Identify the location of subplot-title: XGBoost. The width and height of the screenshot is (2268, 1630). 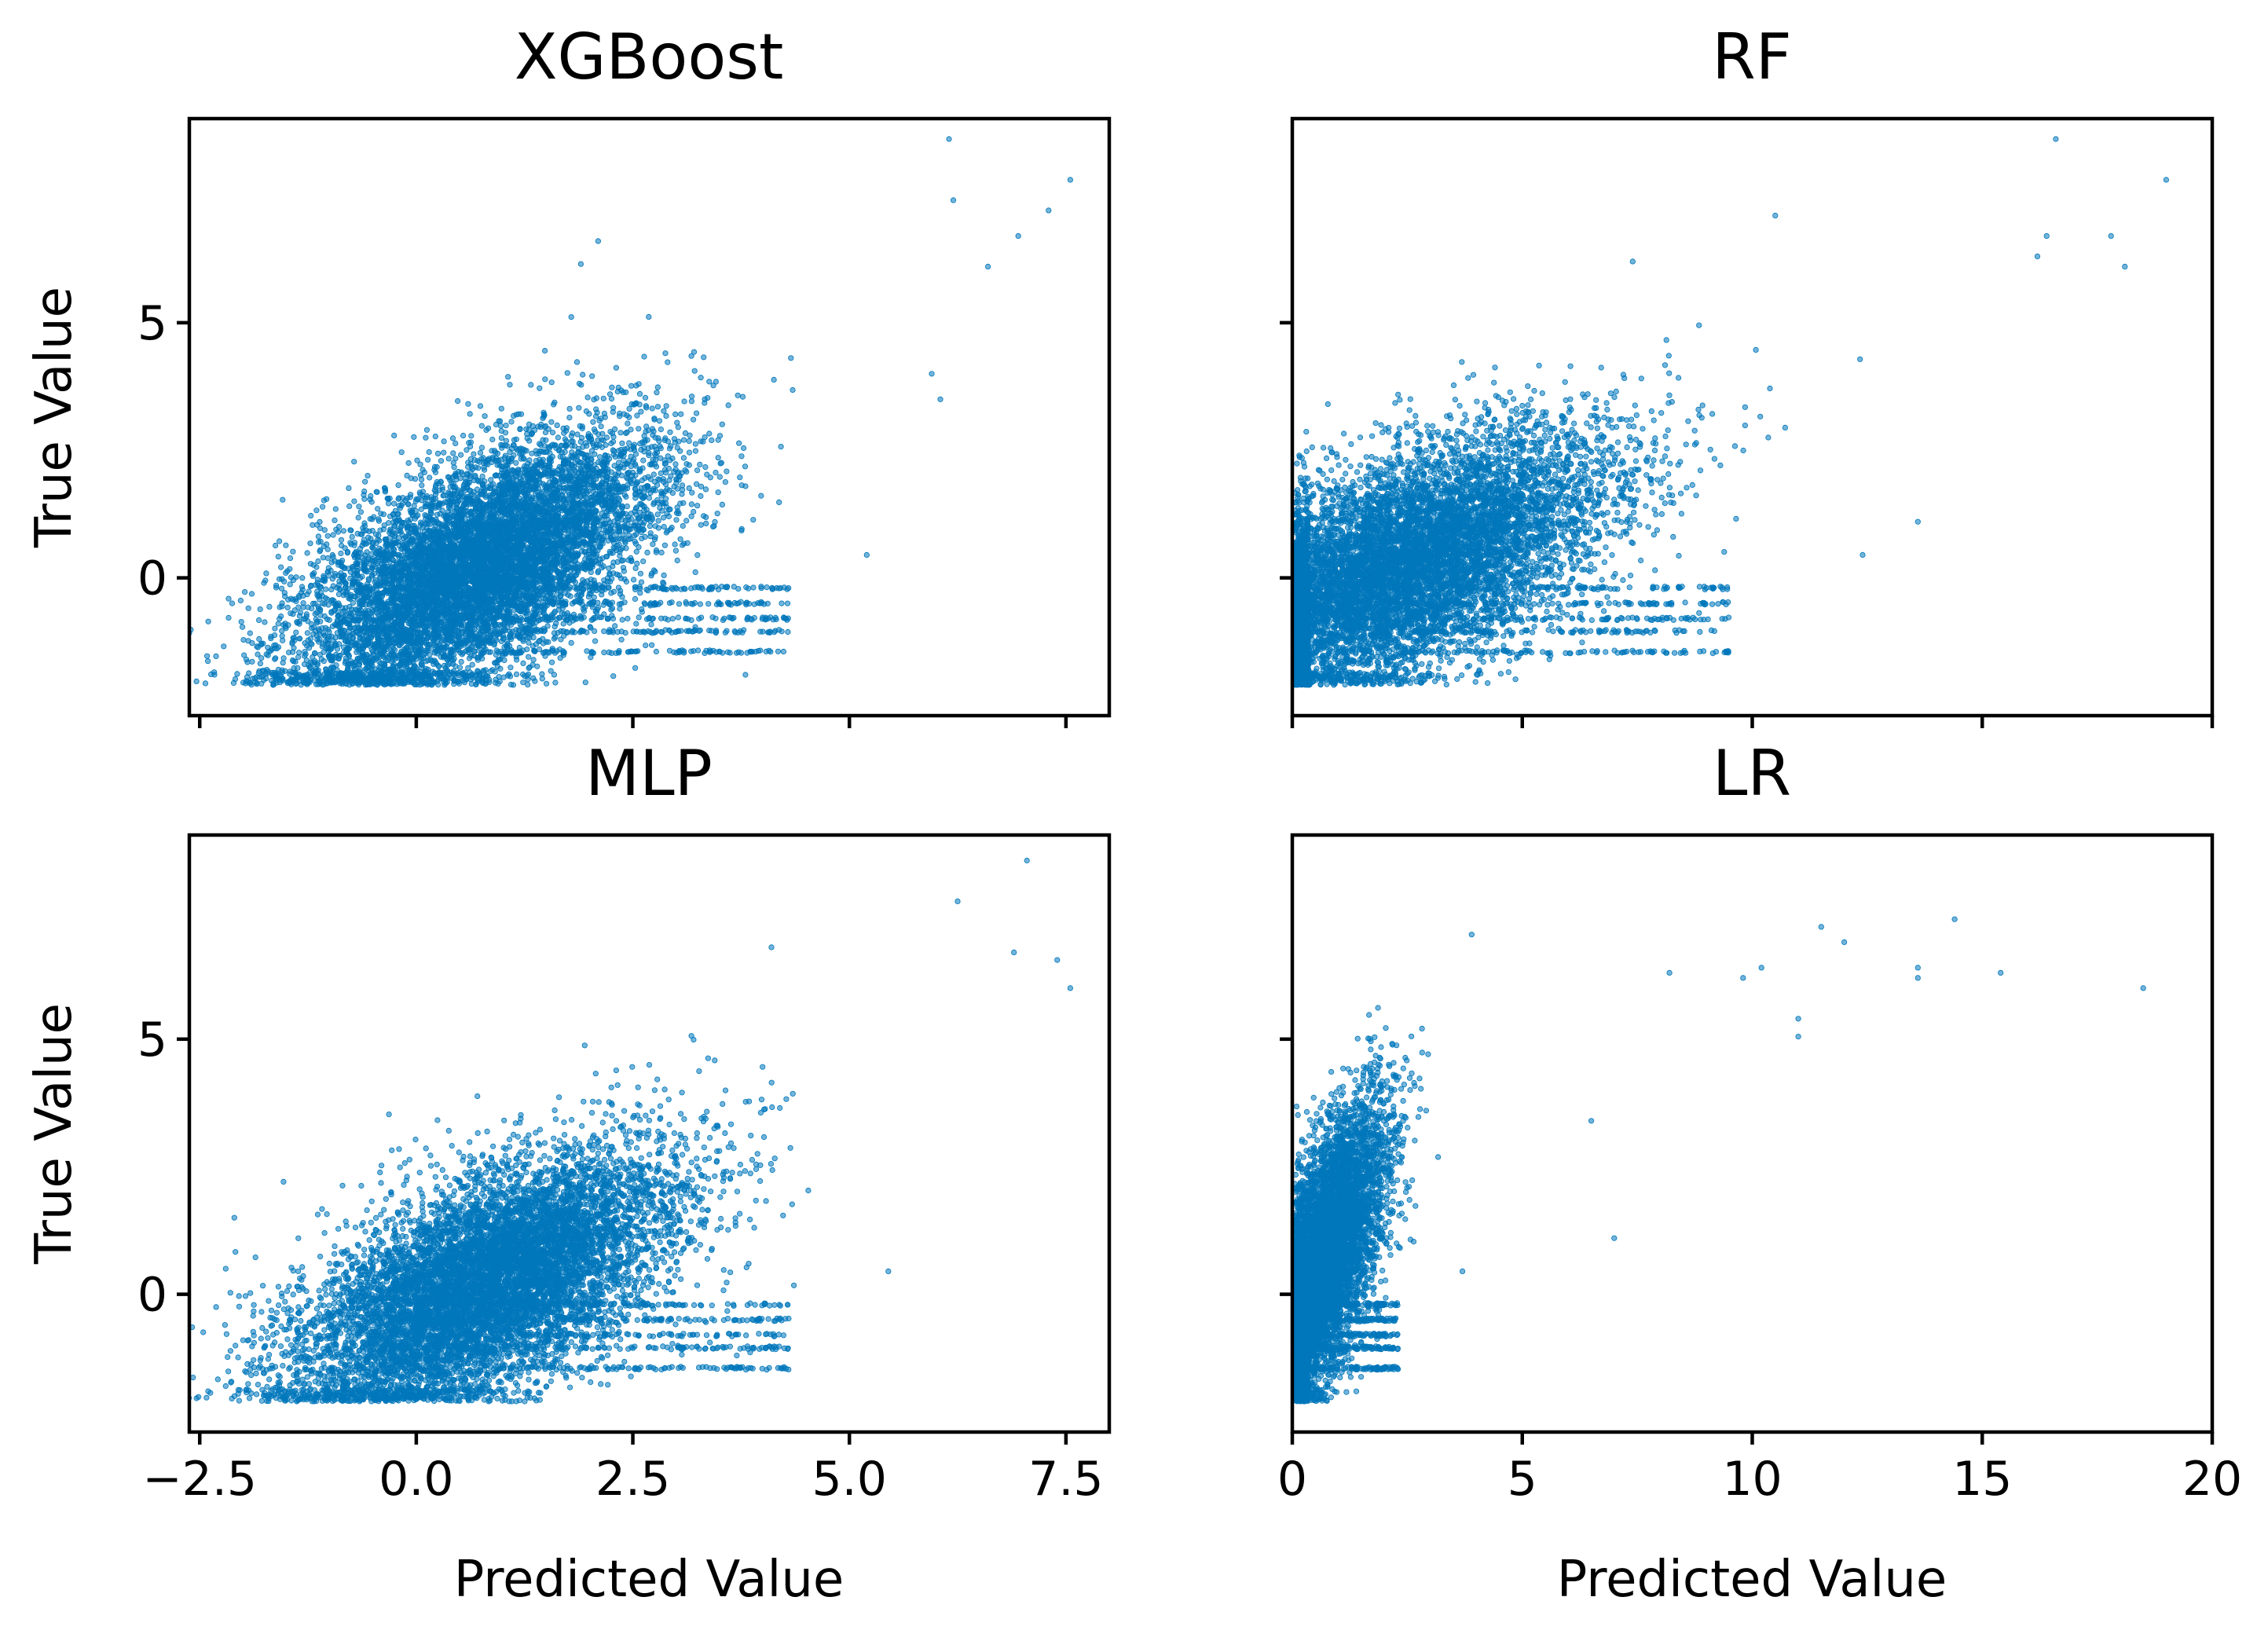
(649, 57).